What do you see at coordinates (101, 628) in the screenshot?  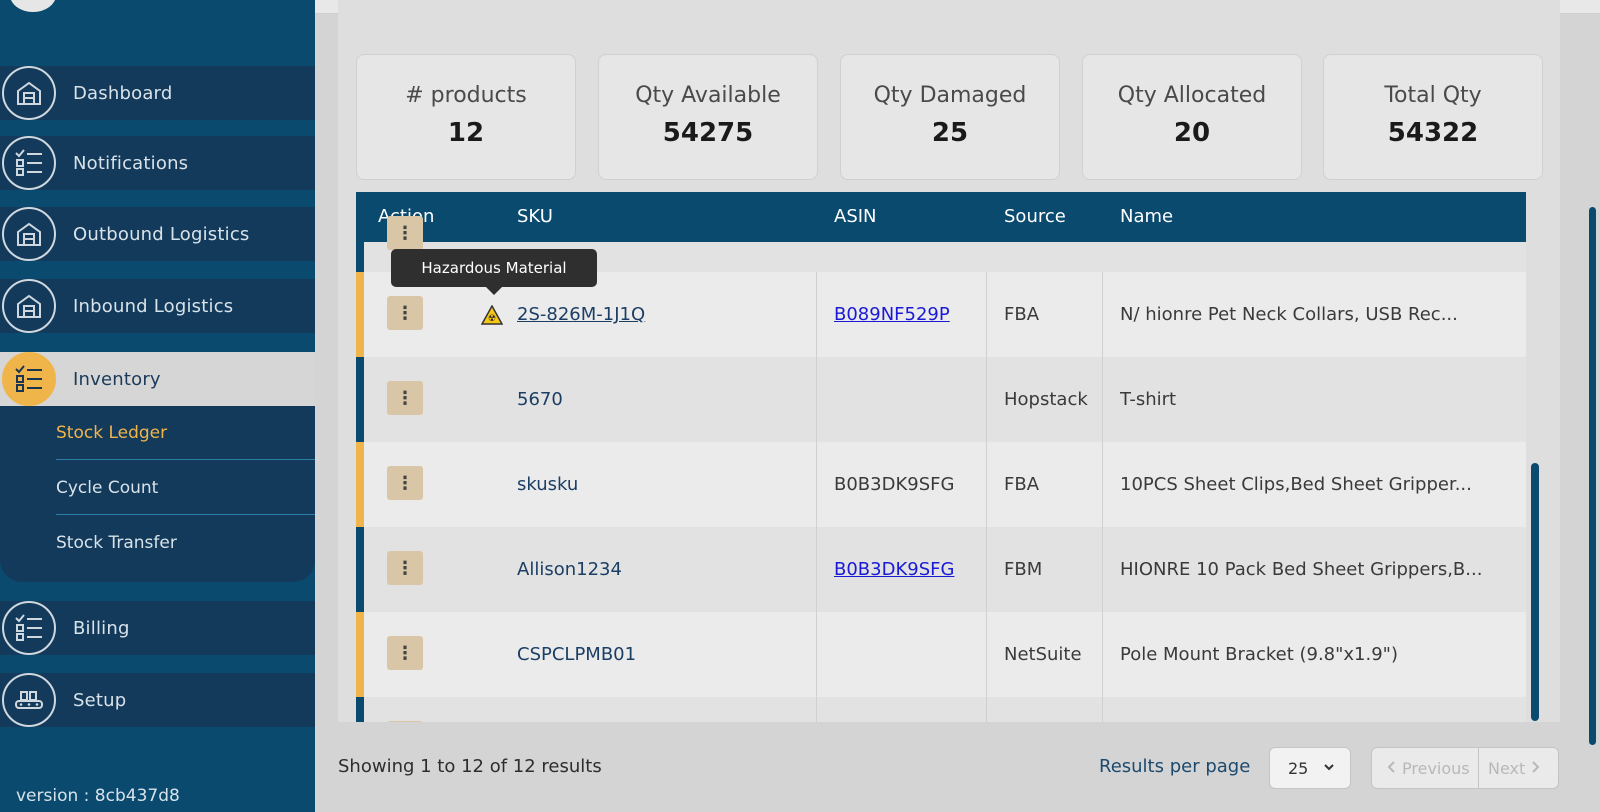 I see `sidebar-item-label: Billing` at bounding box center [101, 628].